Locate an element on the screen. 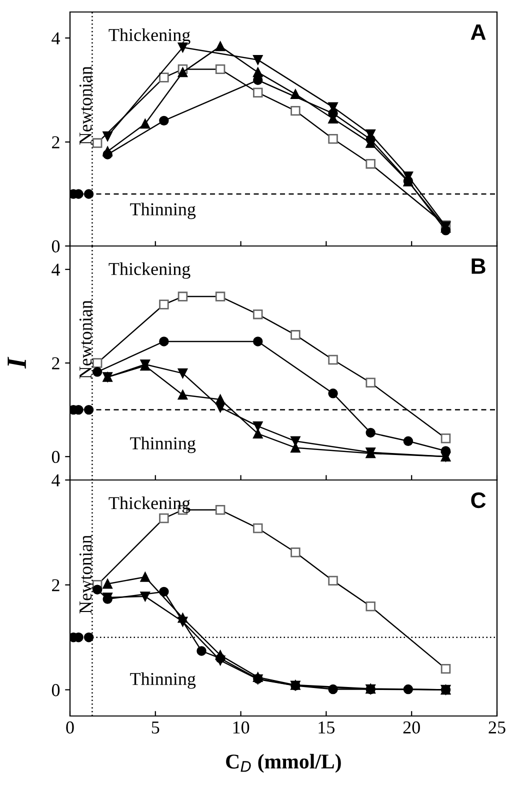 This screenshot has width=506, height=786. x-tick-label: 25 is located at coordinates (497, 727).